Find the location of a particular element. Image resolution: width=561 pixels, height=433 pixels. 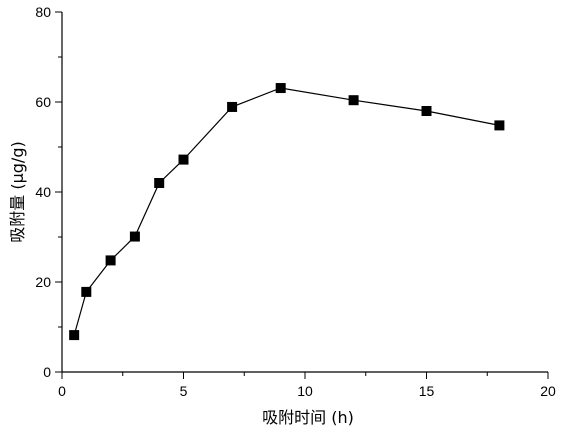

y-tick-label: 20 is located at coordinates (43, 282).